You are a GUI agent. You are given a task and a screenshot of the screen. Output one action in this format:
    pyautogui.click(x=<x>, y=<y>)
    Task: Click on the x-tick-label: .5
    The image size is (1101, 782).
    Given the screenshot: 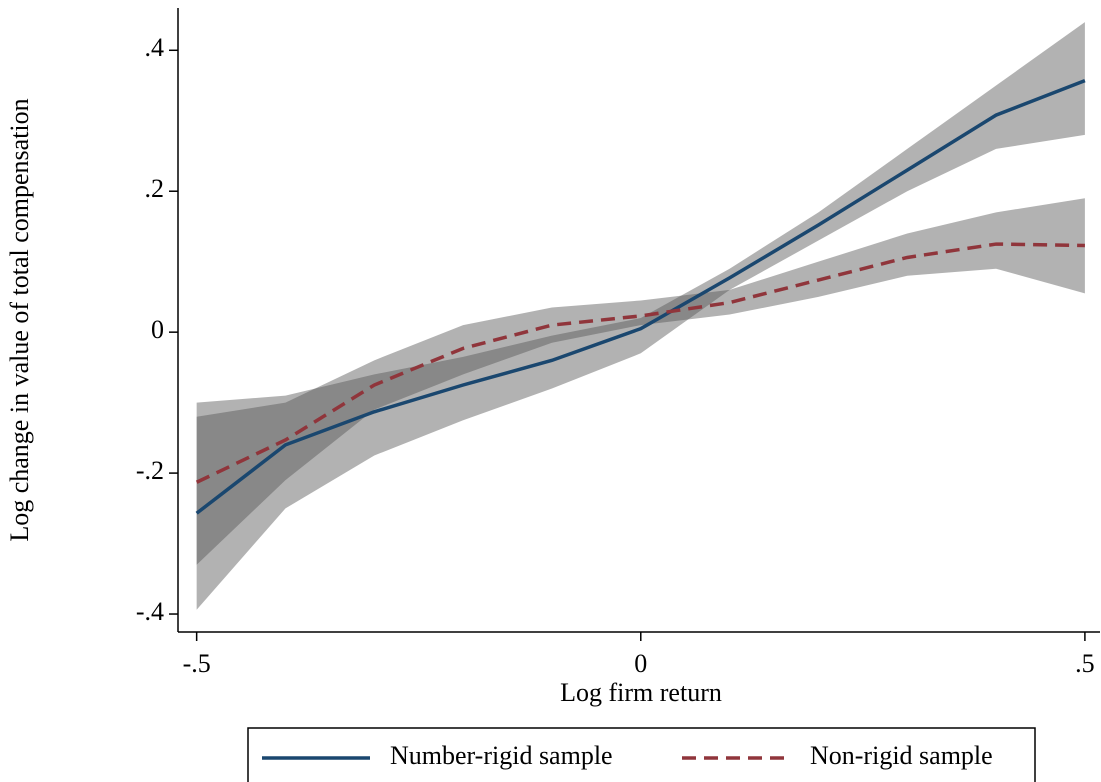 What is the action you would take?
    pyautogui.click(x=1085, y=663)
    